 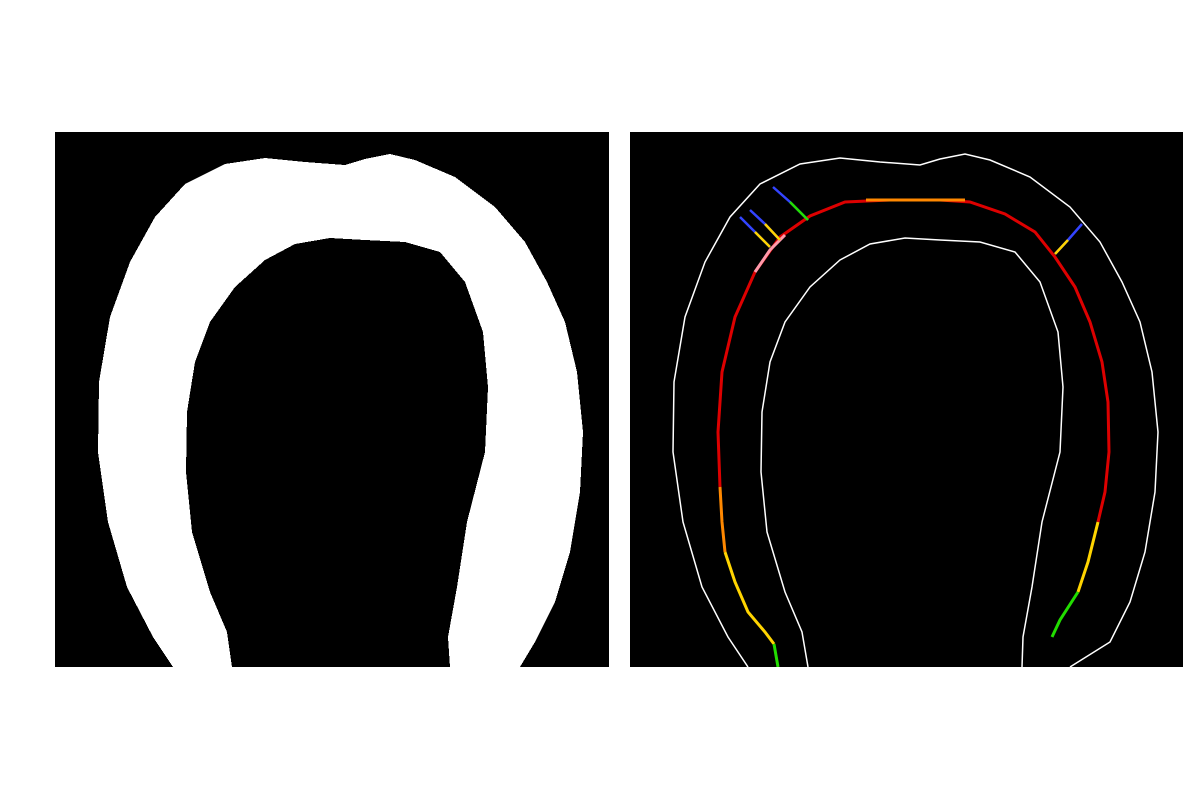 I want to click on spur-branch-1-tail, so click(x=799, y=211).